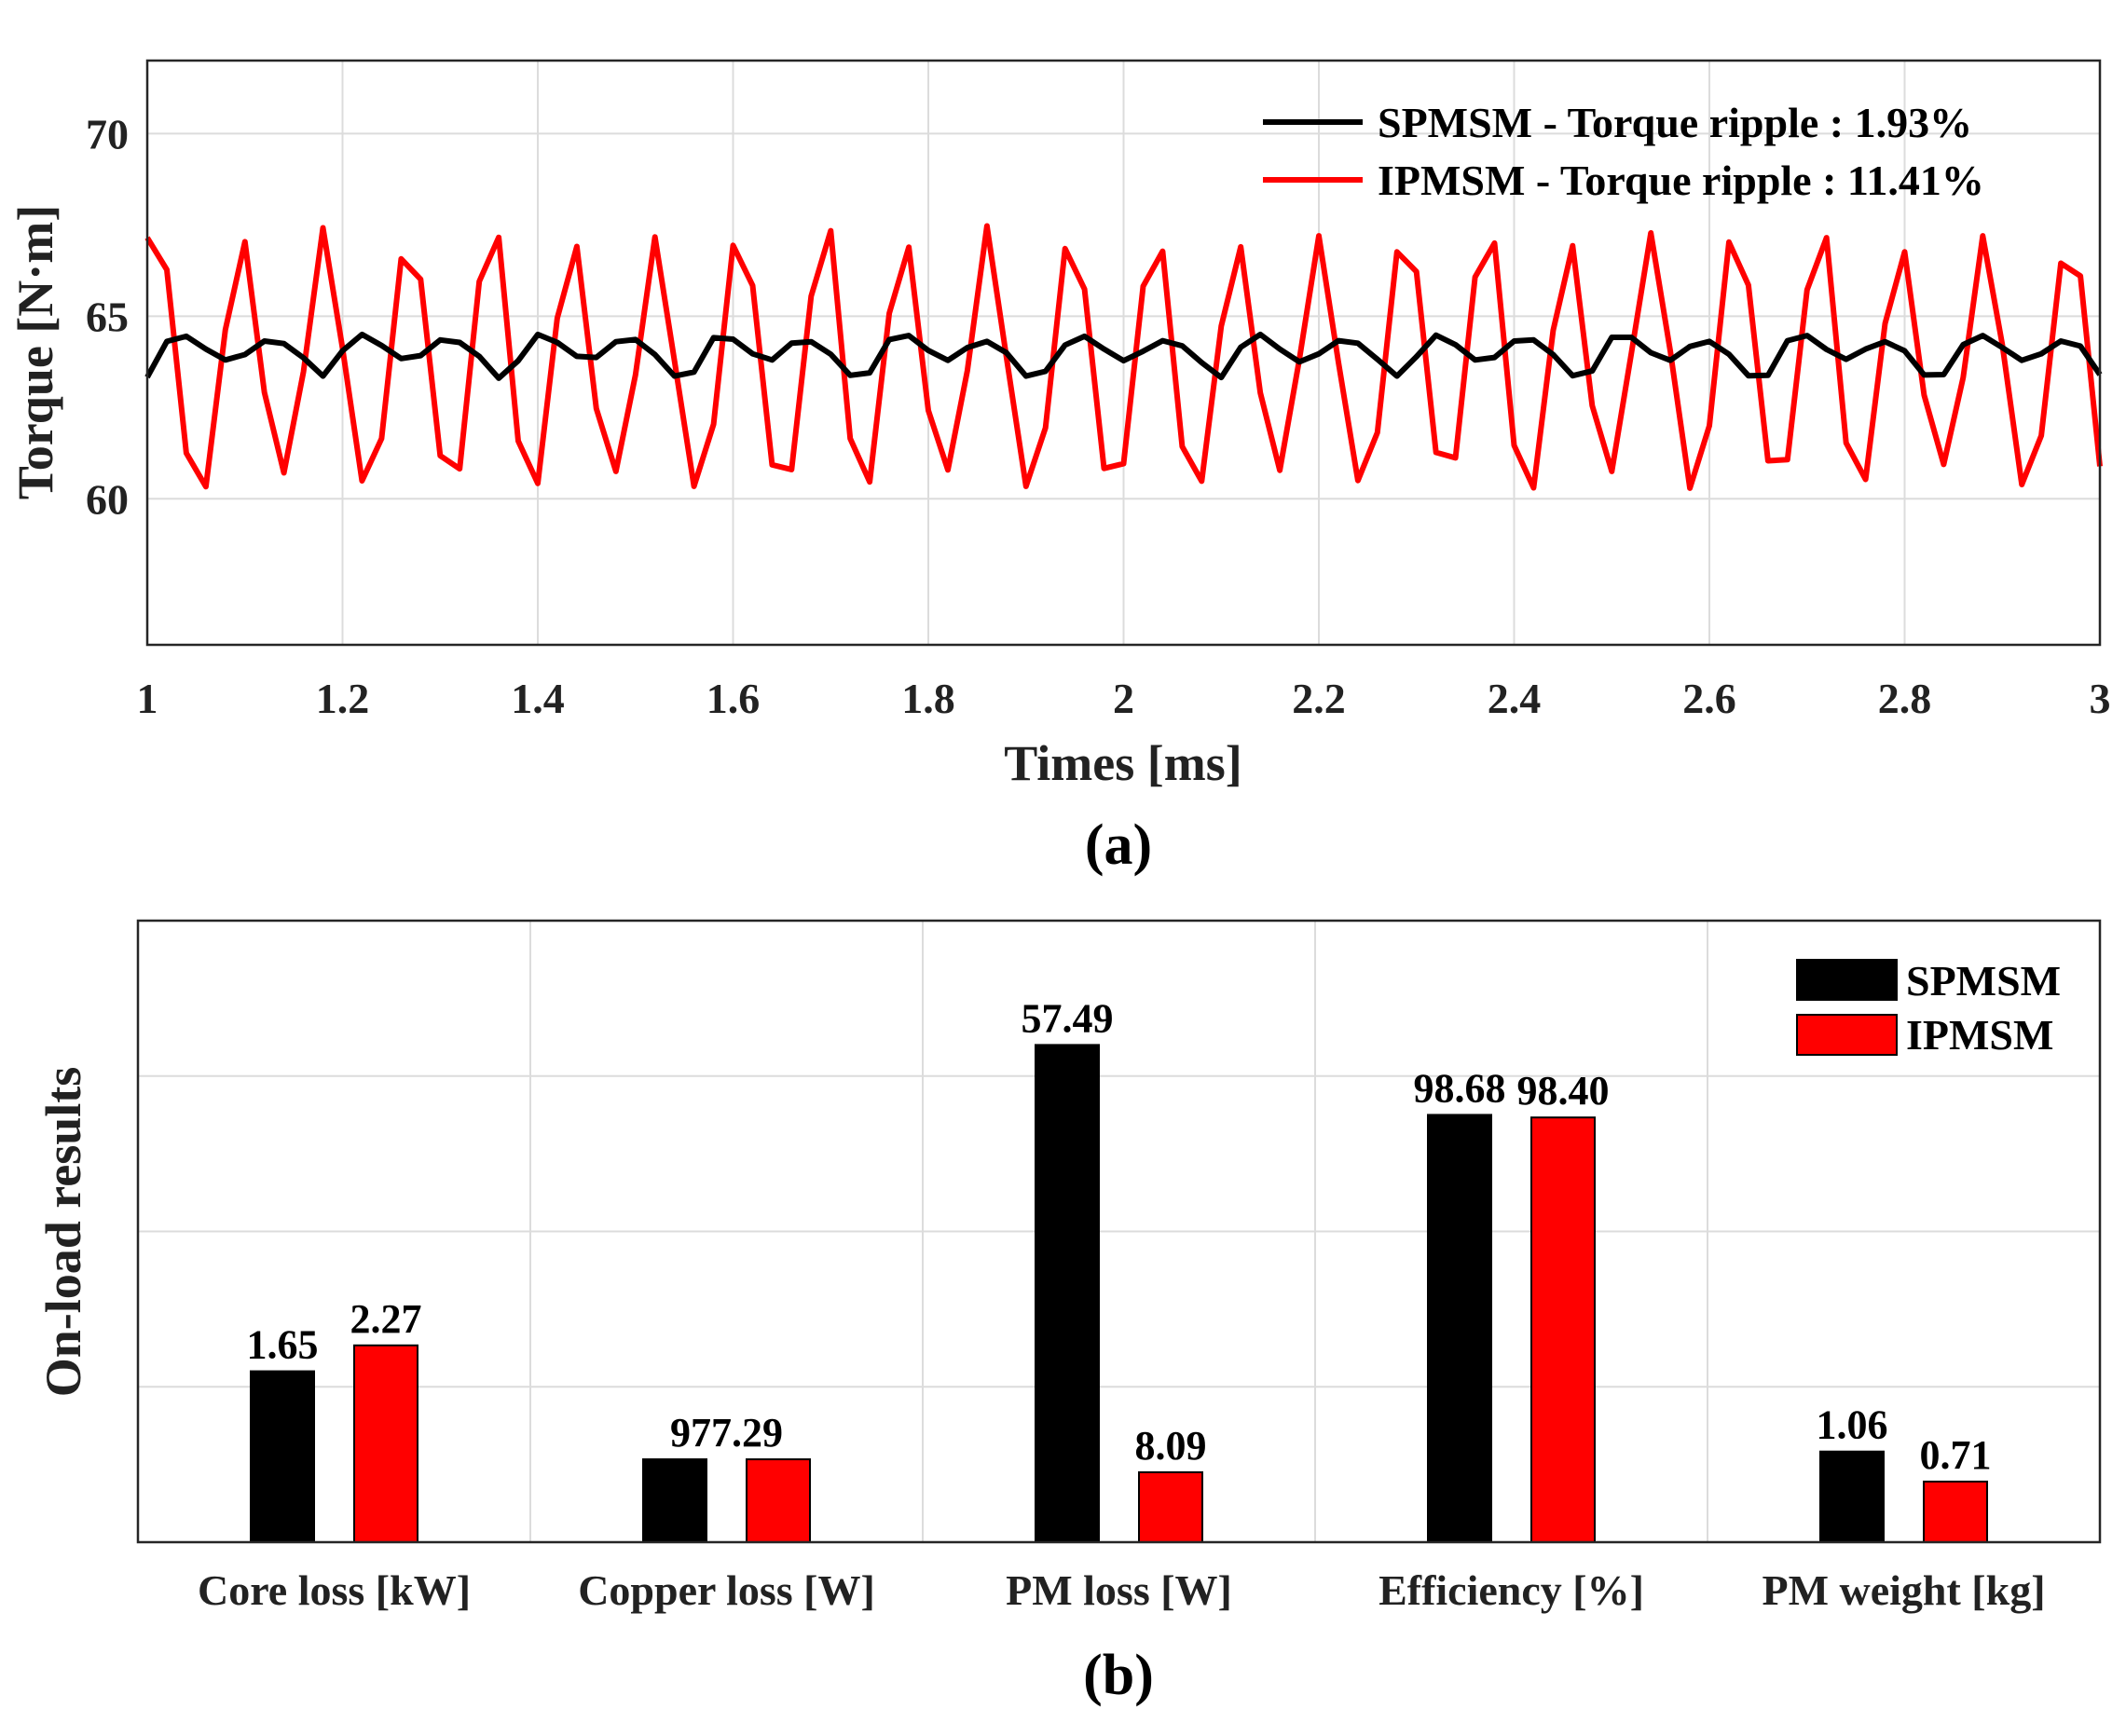 The height and width of the screenshot is (1736, 2126). What do you see at coordinates (386, 1319) in the screenshot?
I see `bar-value-label: 2.27` at bounding box center [386, 1319].